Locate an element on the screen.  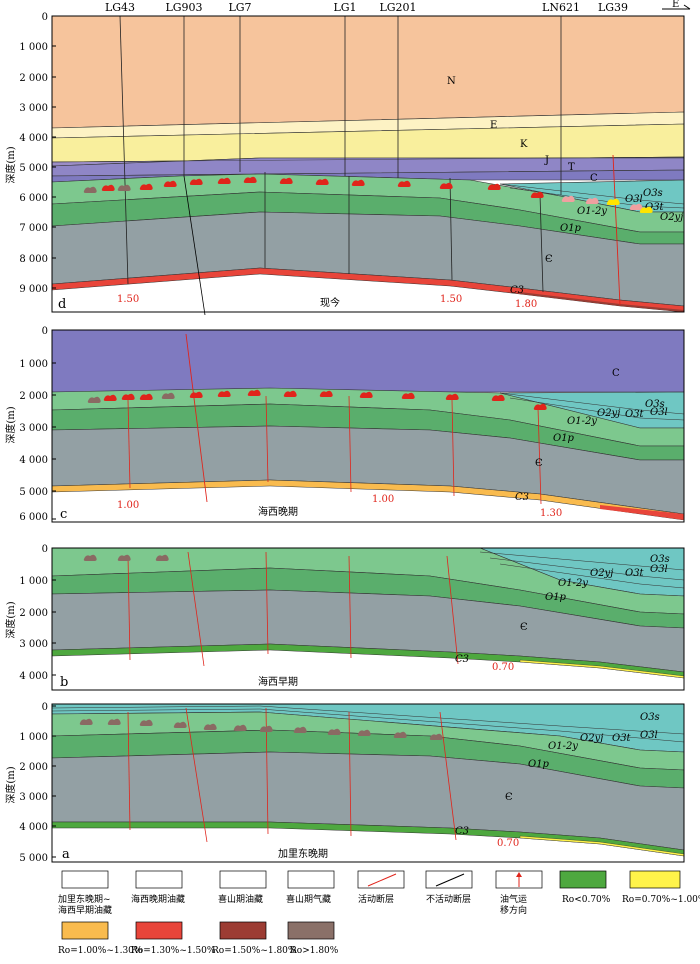
well-label-ln621: LN621 is located at coordinates (561, 7).